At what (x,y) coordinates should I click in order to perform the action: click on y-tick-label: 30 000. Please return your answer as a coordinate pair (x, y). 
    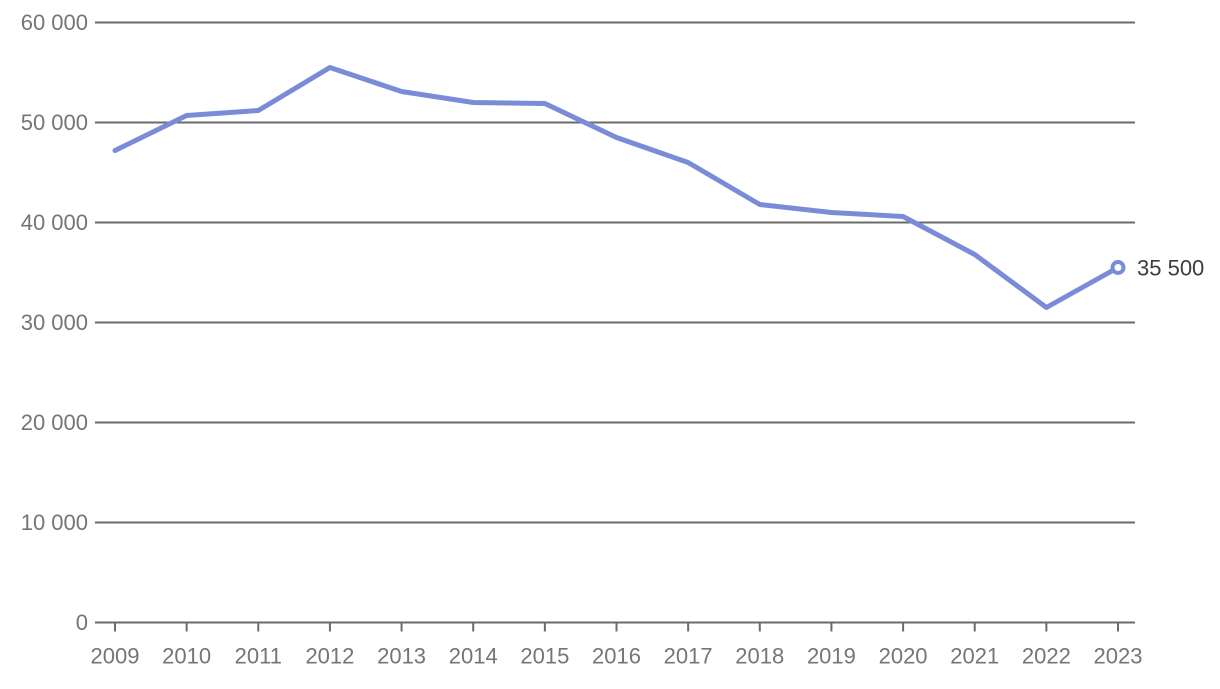
    Looking at the image, I should click on (54, 322).